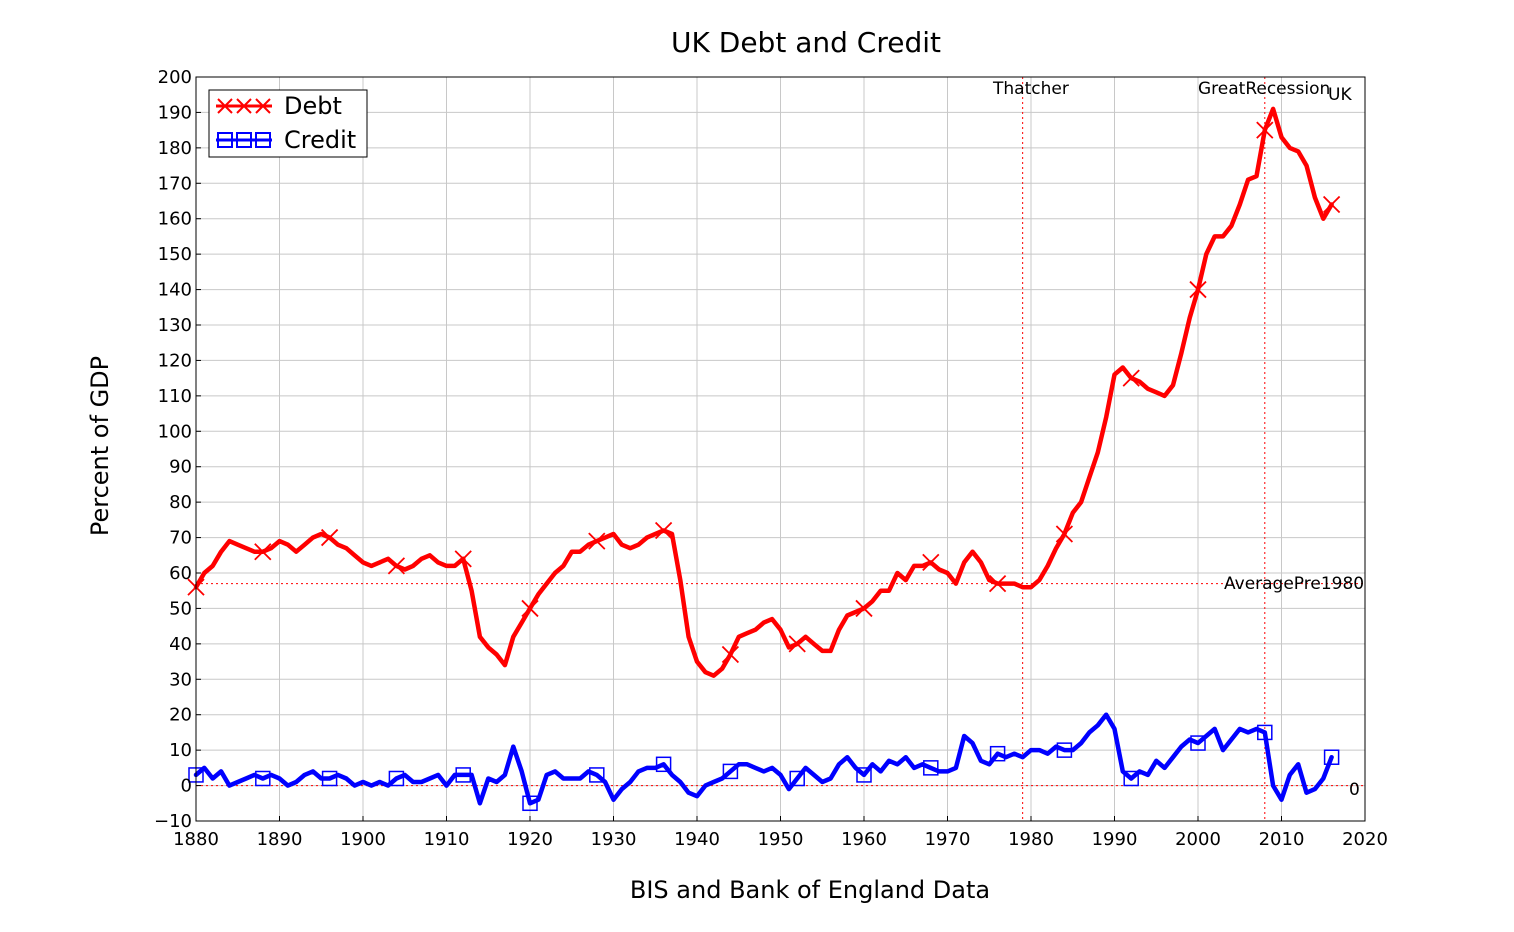 The height and width of the screenshot is (932, 1514). Describe the element at coordinates (175, 219) in the screenshot. I see `y-tick-label: 160` at that location.